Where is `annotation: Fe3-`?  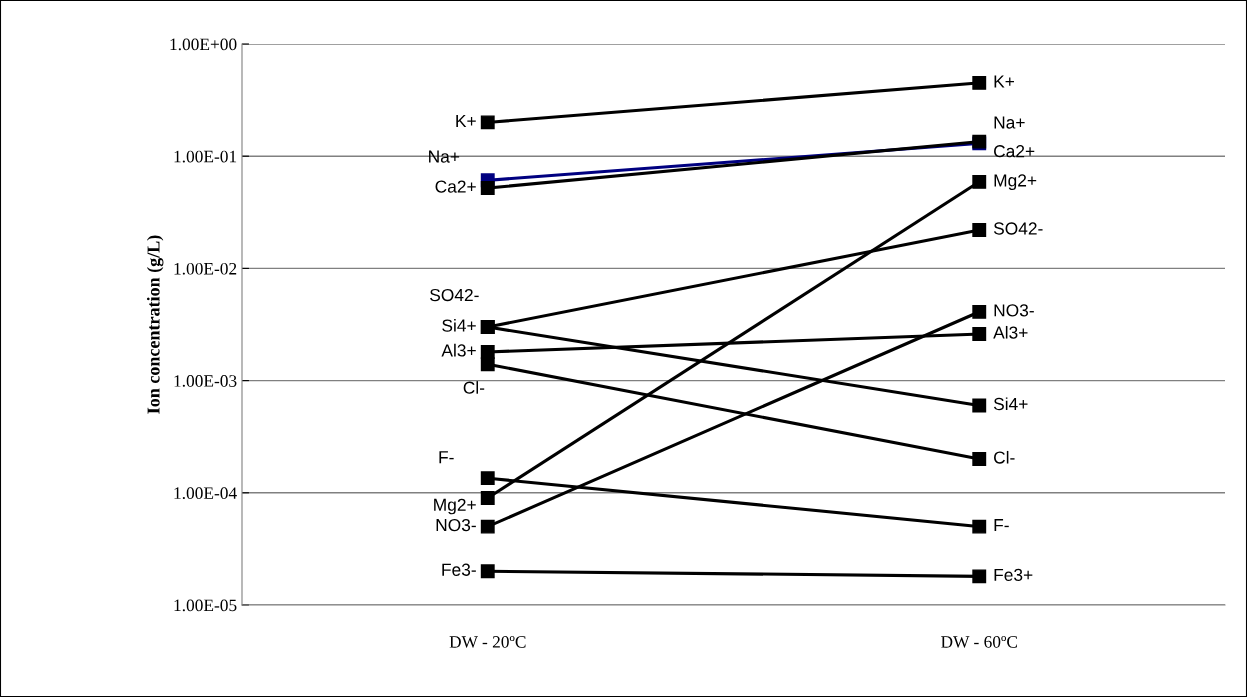 annotation: Fe3- is located at coordinates (459, 569).